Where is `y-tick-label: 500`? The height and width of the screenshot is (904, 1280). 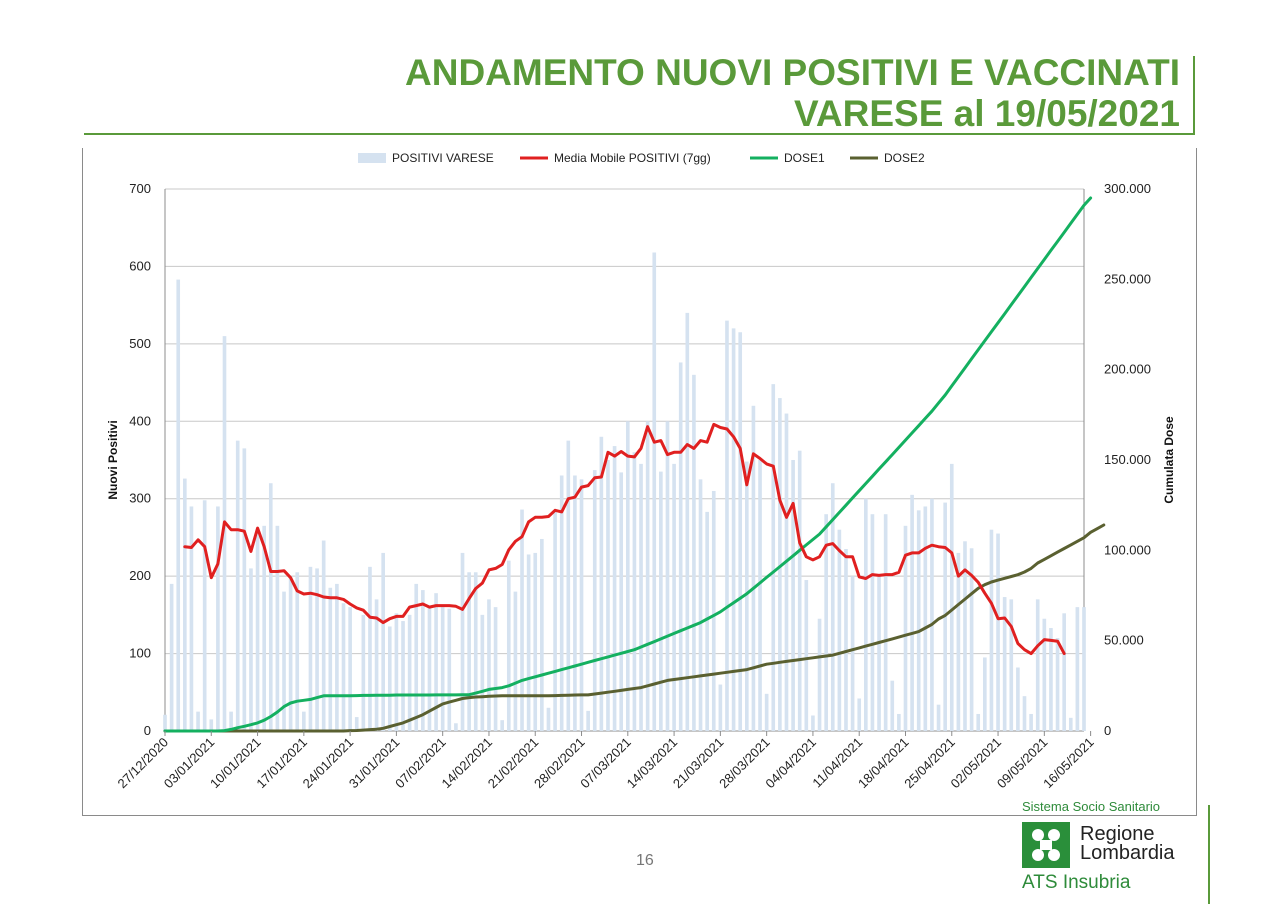 y-tick-label: 500 is located at coordinates (140, 343).